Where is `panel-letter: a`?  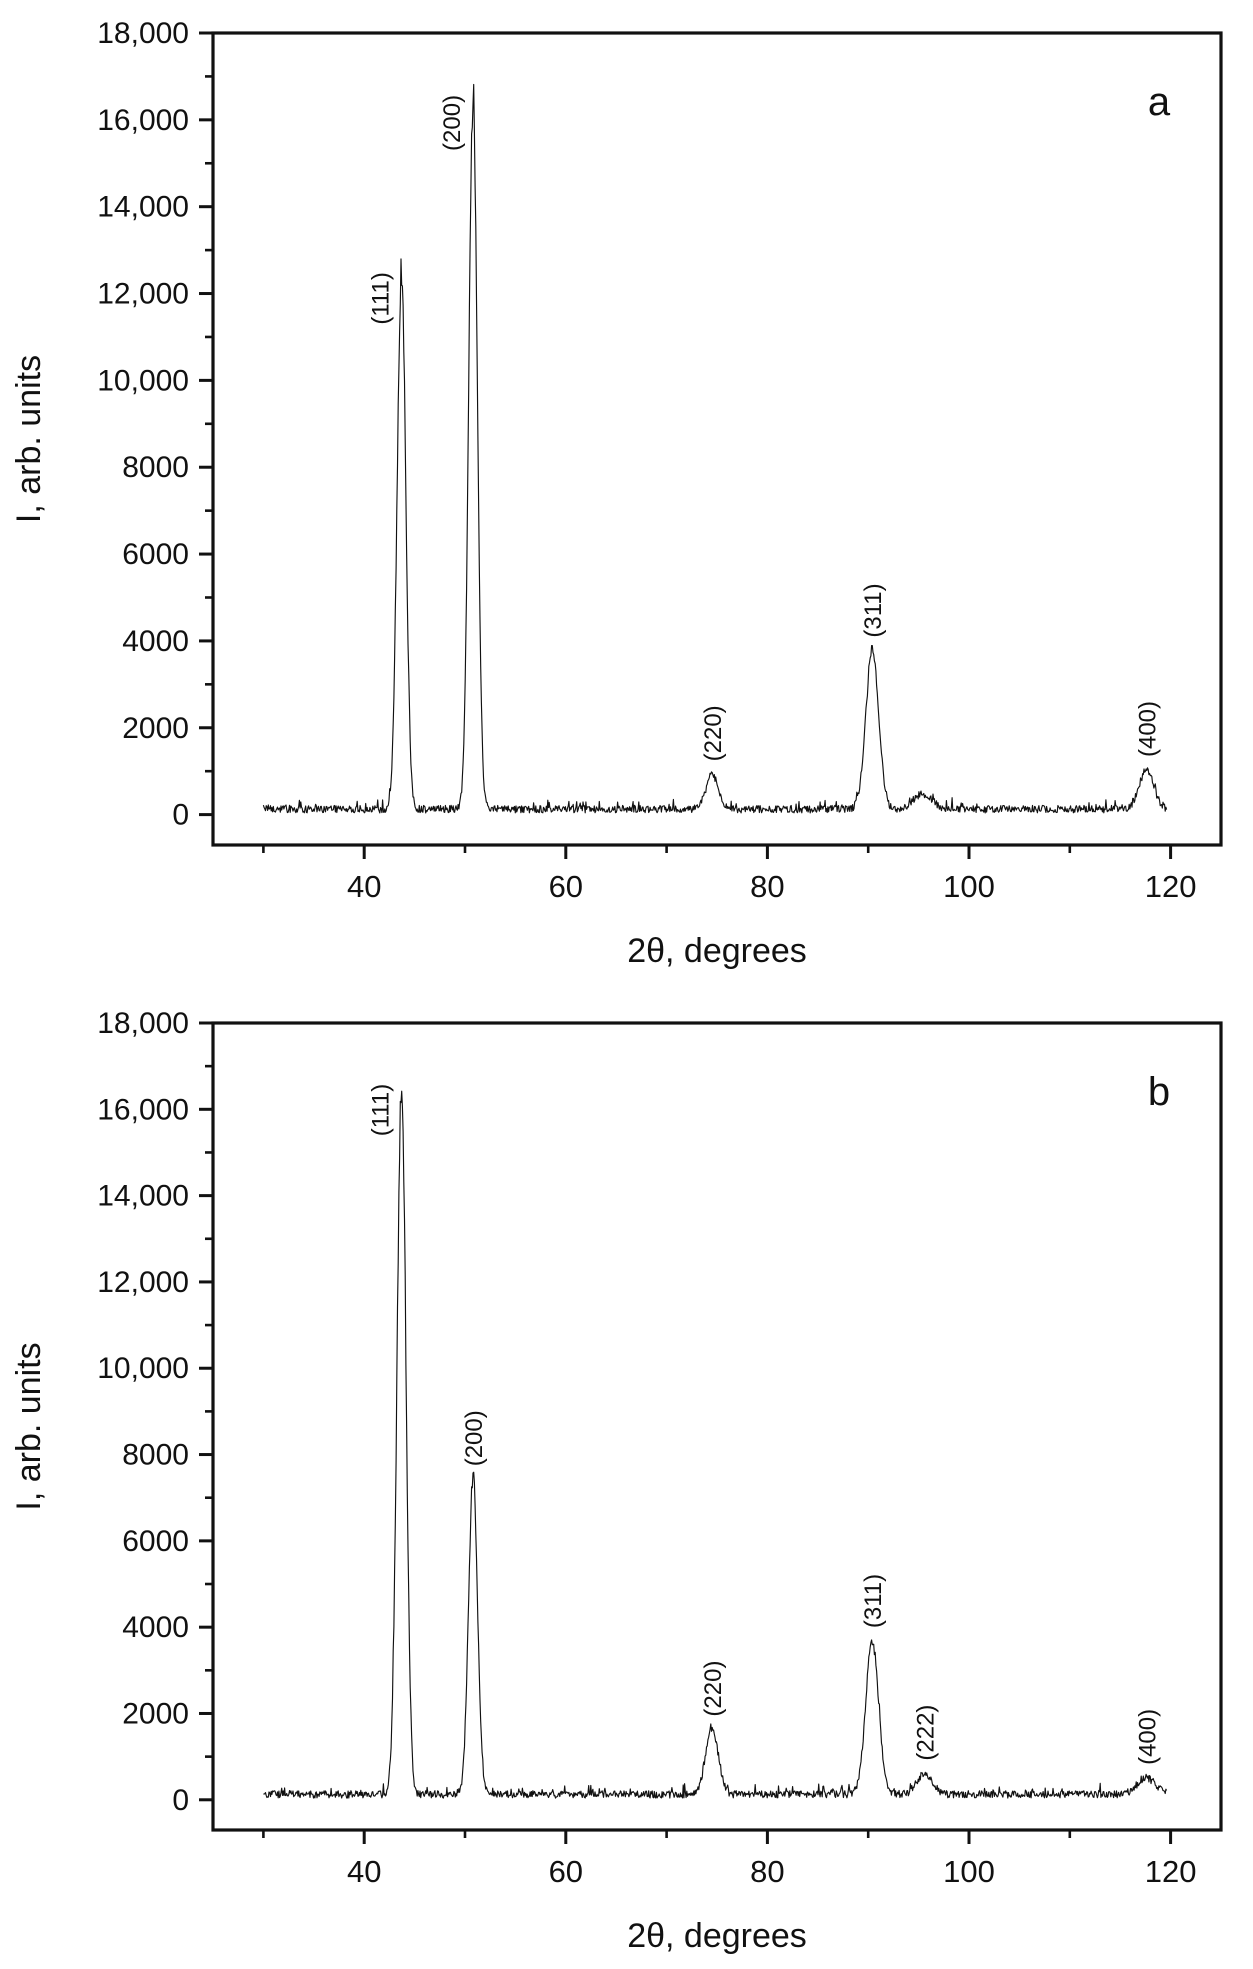
panel-letter: a is located at coordinates (1159, 102).